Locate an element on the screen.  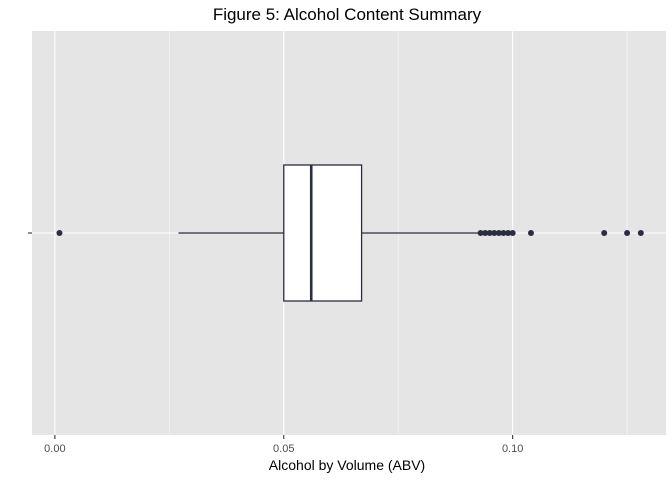
x-tick-label: 0.05 is located at coordinates (283, 449).